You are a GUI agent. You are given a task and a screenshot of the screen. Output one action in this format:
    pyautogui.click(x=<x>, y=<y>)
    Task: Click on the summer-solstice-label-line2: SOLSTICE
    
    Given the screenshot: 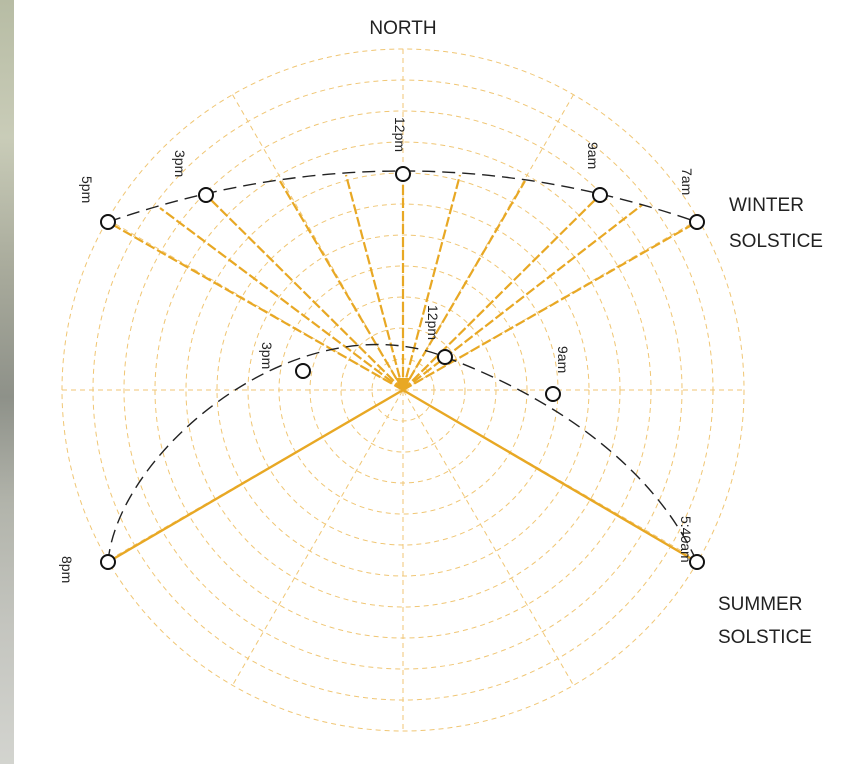 What is the action you would take?
    pyautogui.click(x=765, y=637)
    